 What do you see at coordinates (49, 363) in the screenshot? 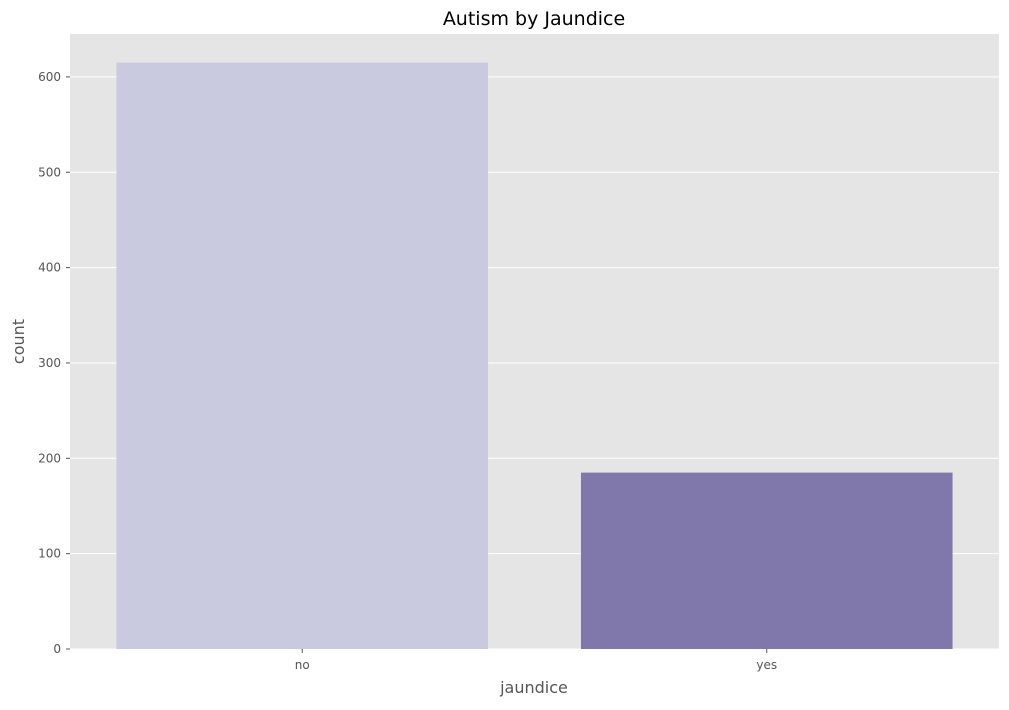
I see `y-tick-label: 300` at bounding box center [49, 363].